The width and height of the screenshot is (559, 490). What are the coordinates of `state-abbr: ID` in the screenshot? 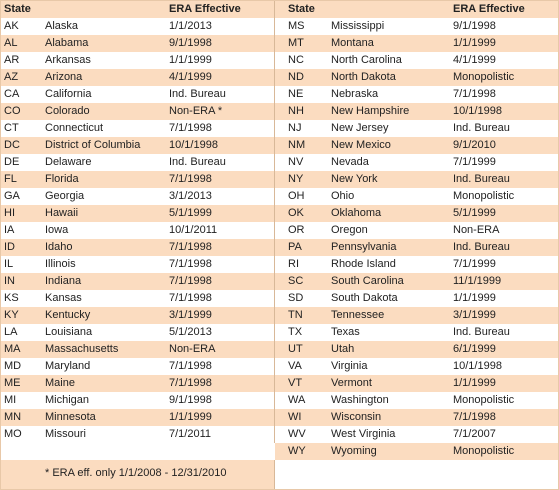 It's located at (9, 247).